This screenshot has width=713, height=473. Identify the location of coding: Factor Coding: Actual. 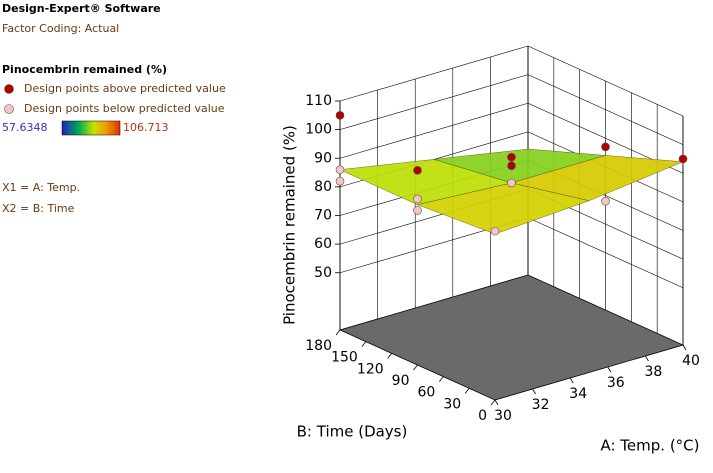
(60, 28).